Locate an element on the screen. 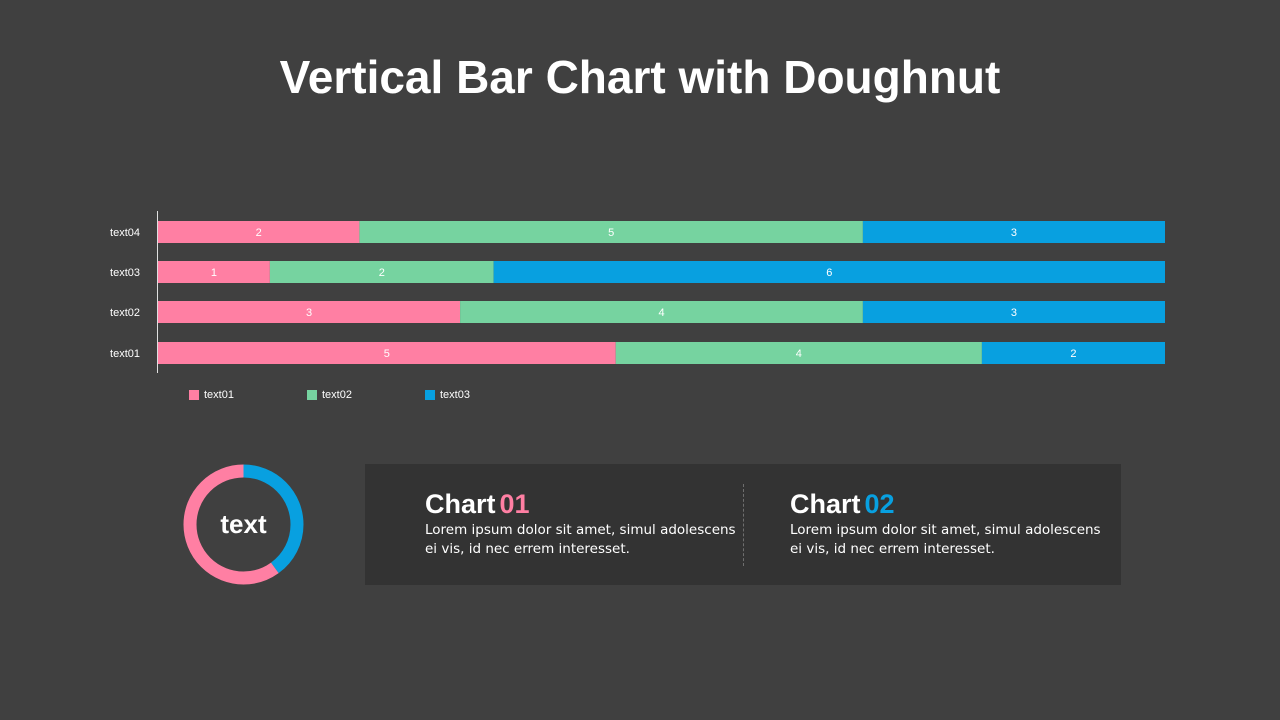 The height and width of the screenshot is (720, 1280). doughnut-slice is located at coordinates (243, 524).